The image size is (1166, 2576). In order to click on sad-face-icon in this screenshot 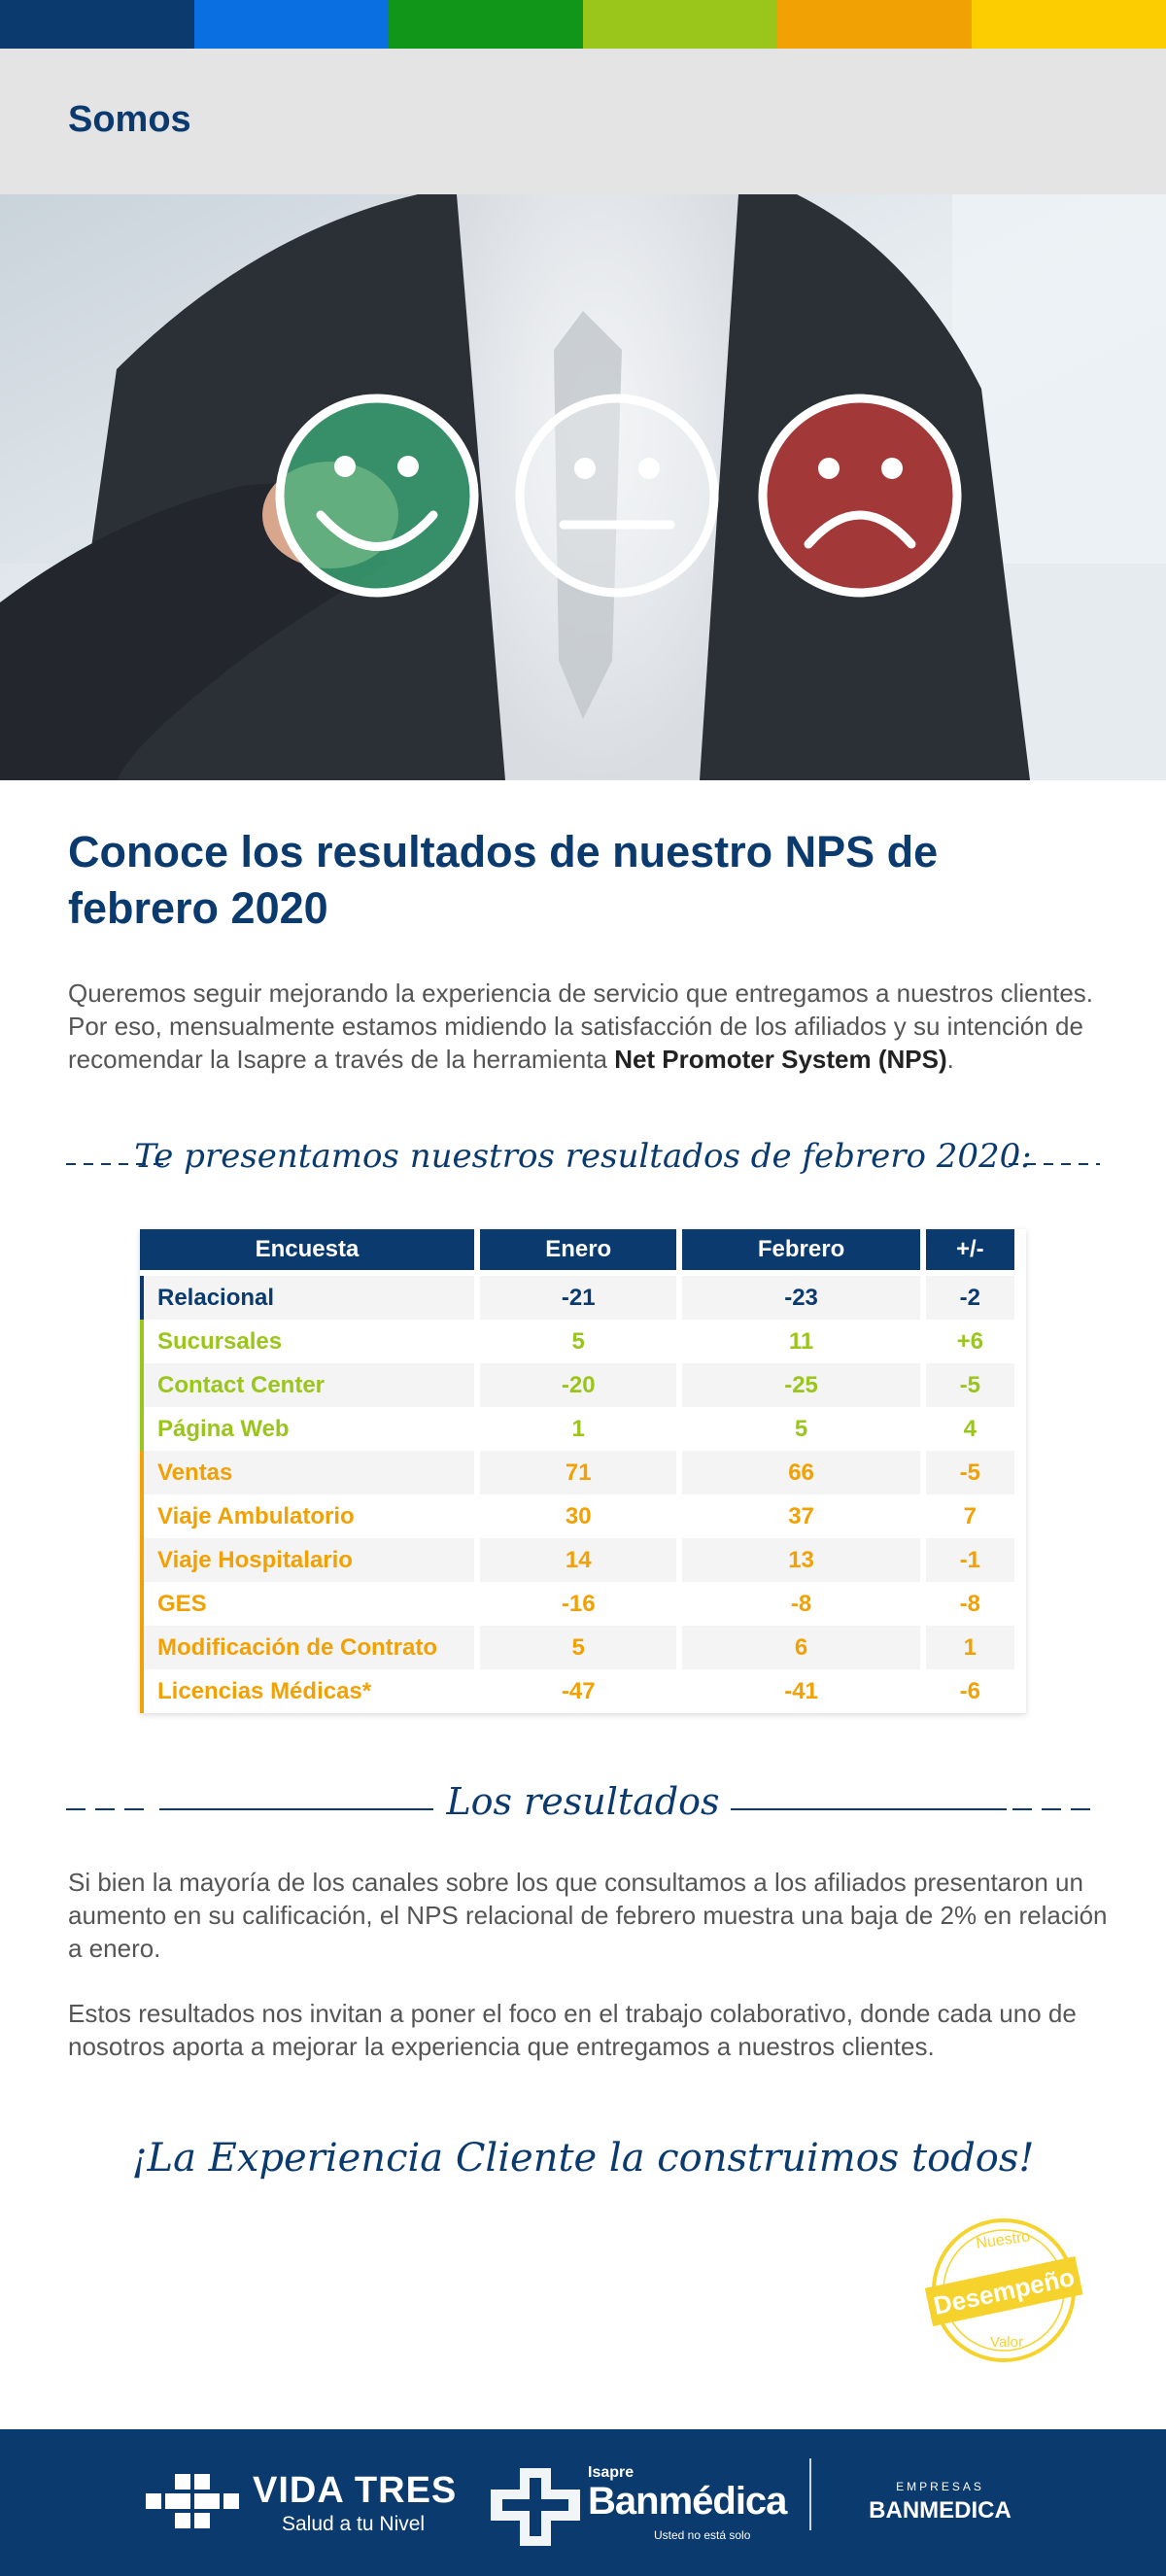, I will do `click(860, 496)`.